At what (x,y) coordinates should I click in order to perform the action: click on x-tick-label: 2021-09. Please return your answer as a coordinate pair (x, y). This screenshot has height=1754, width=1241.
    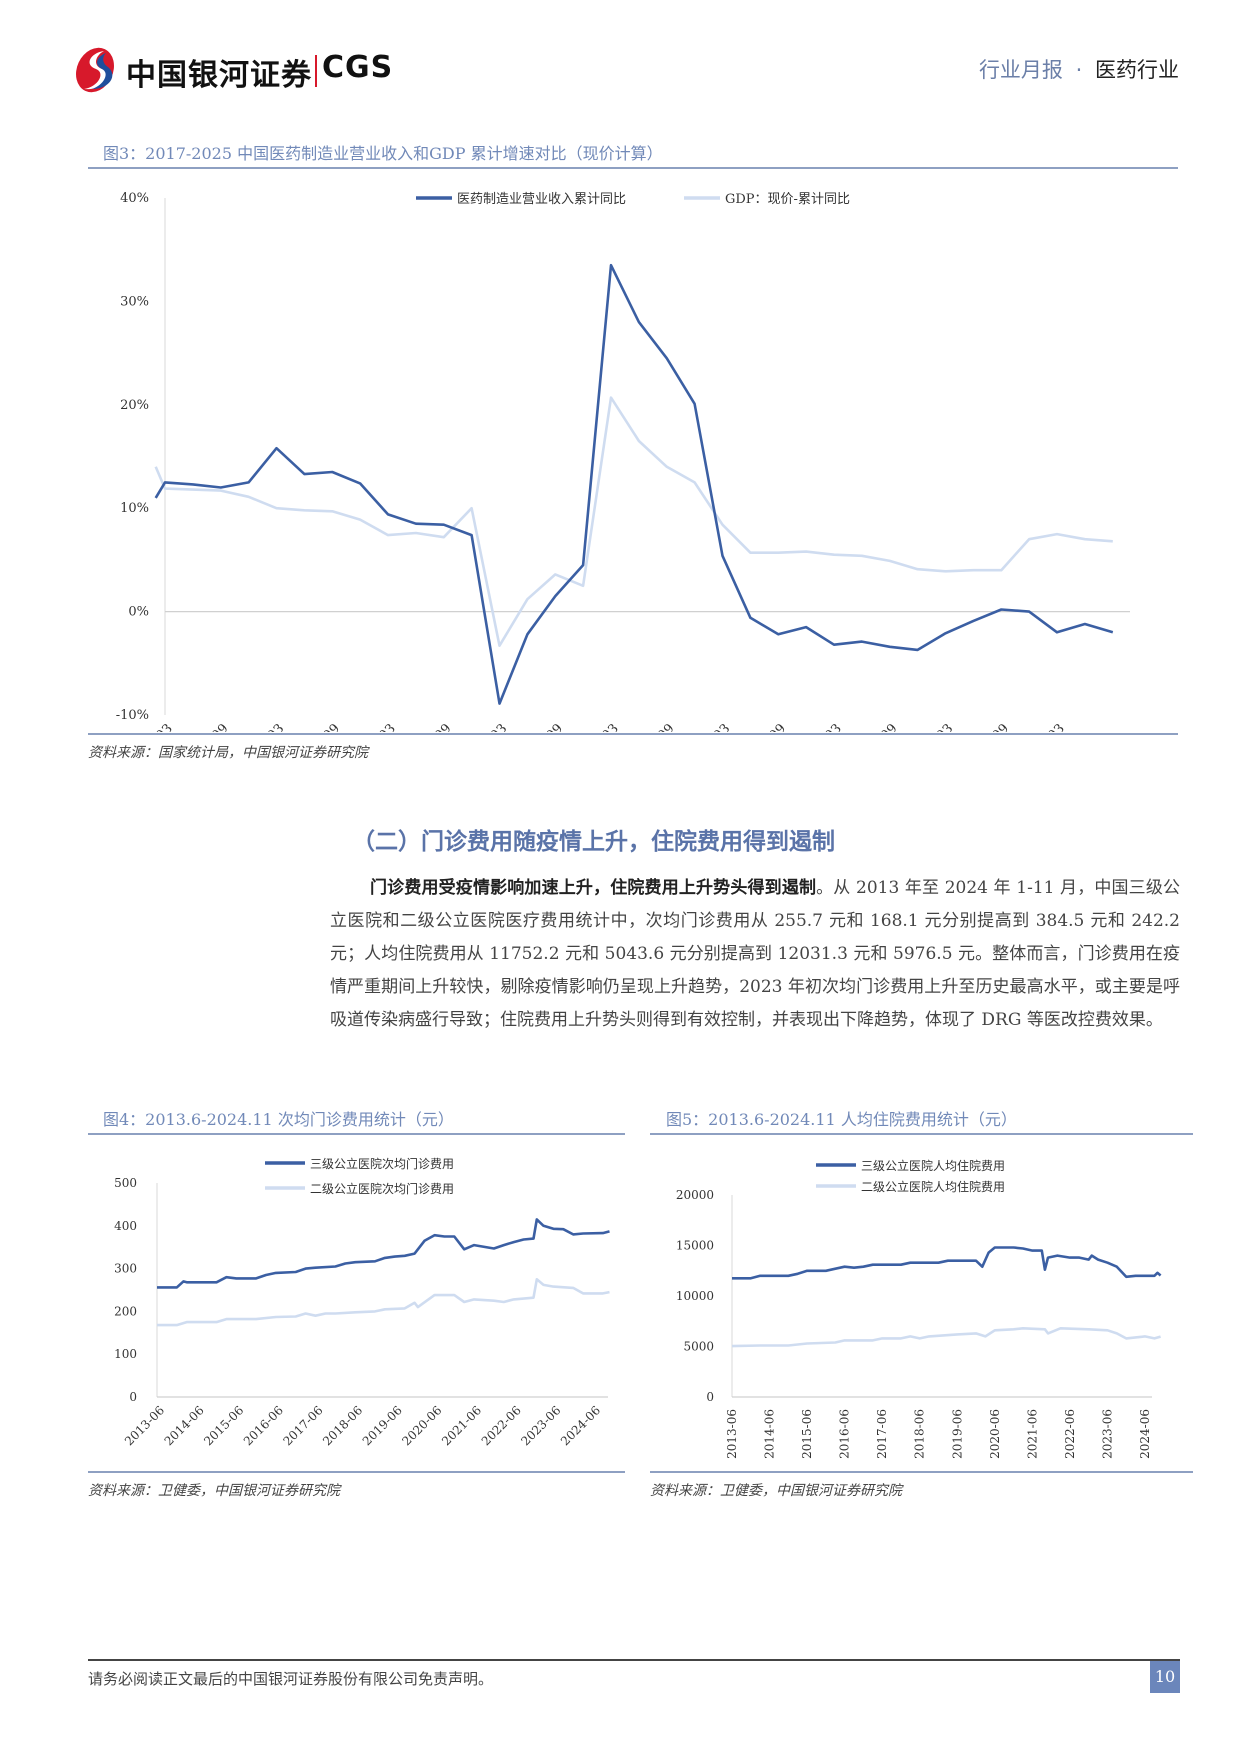
    Looking at the image, I should click on (653, 726).